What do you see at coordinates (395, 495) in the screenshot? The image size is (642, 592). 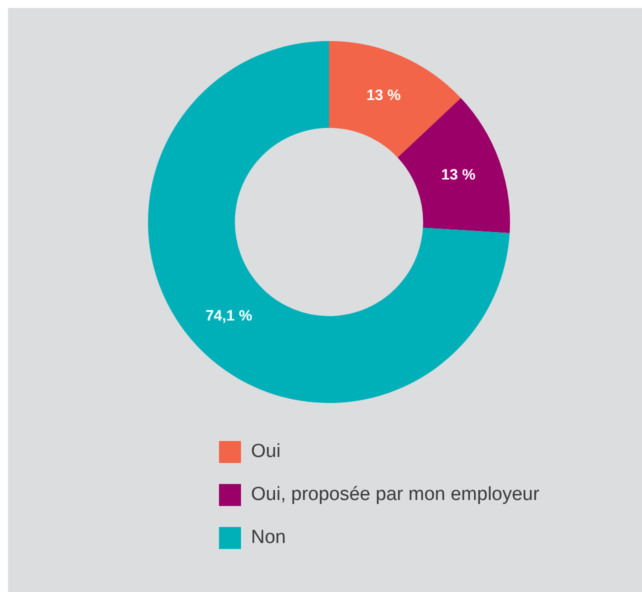 I see `legend-label: Oui, proposée par mon employeur` at bounding box center [395, 495].